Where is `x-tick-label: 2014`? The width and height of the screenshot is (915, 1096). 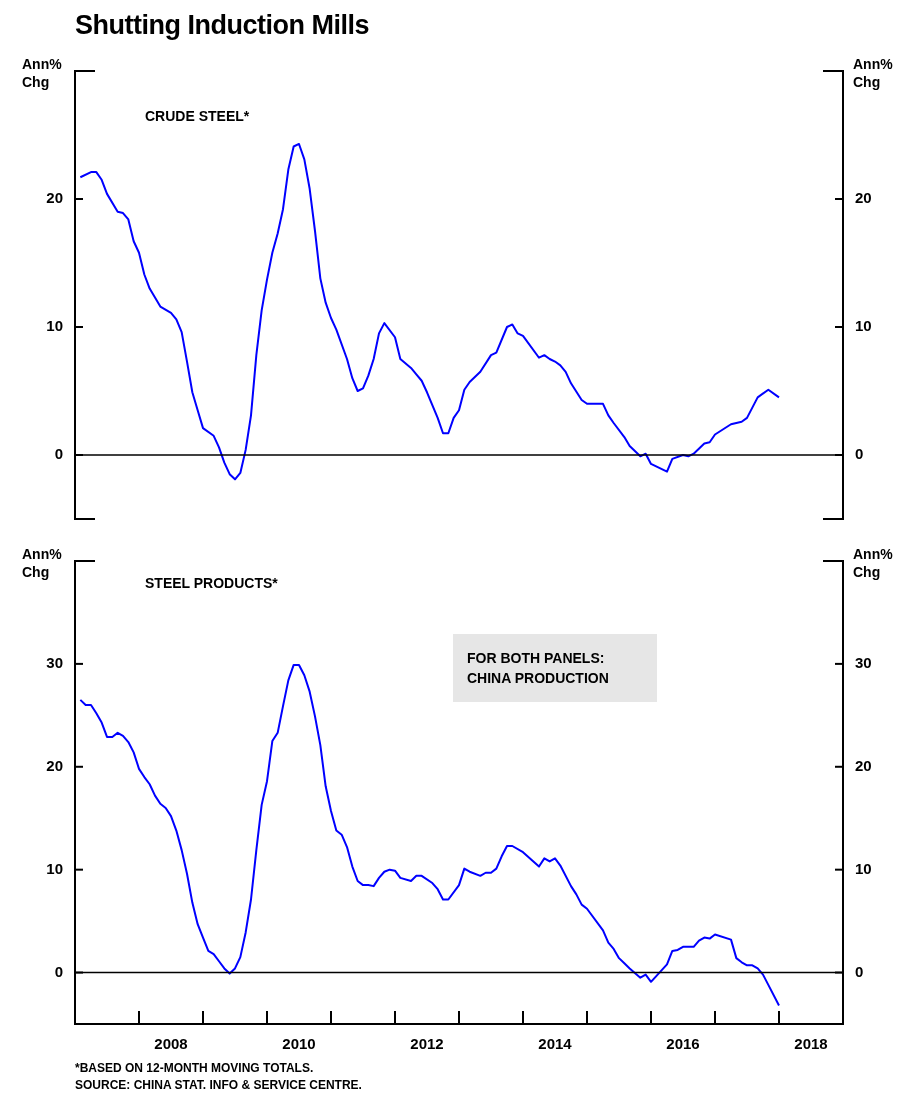
x-tick-label: 2014 is located at coordinates (555, 1044).